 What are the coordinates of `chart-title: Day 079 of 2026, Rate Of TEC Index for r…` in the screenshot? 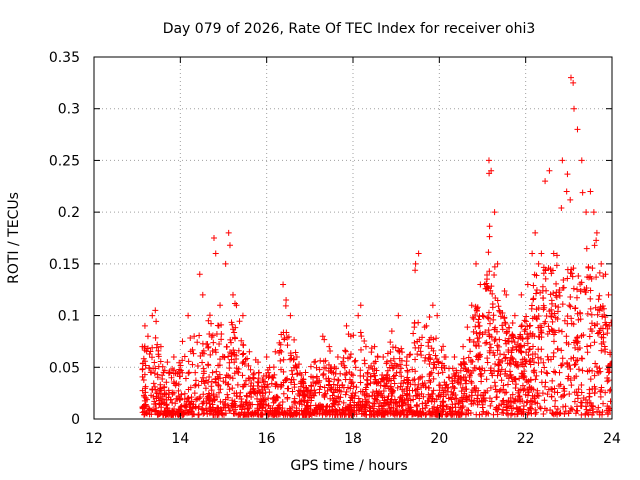 It's located at (349, 29).